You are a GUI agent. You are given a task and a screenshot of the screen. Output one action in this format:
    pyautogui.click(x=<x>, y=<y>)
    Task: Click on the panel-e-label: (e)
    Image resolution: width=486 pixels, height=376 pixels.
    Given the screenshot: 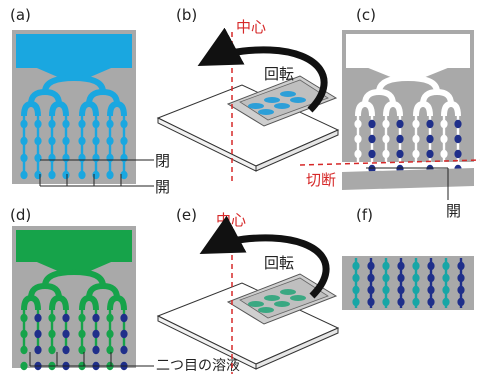 What is the action you would take?
    pyautogui.click(x=186, y=215)
    